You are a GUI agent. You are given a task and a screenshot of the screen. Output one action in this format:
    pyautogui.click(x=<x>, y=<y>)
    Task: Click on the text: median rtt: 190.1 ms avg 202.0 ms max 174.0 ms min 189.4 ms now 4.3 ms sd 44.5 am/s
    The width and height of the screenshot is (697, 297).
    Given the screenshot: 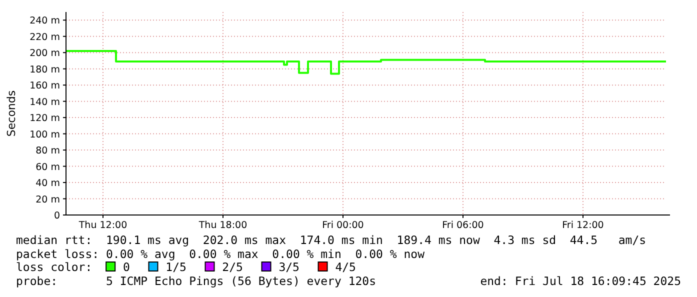 What is the action you would take?
    pyautogui.click(x=331, y=240)
    